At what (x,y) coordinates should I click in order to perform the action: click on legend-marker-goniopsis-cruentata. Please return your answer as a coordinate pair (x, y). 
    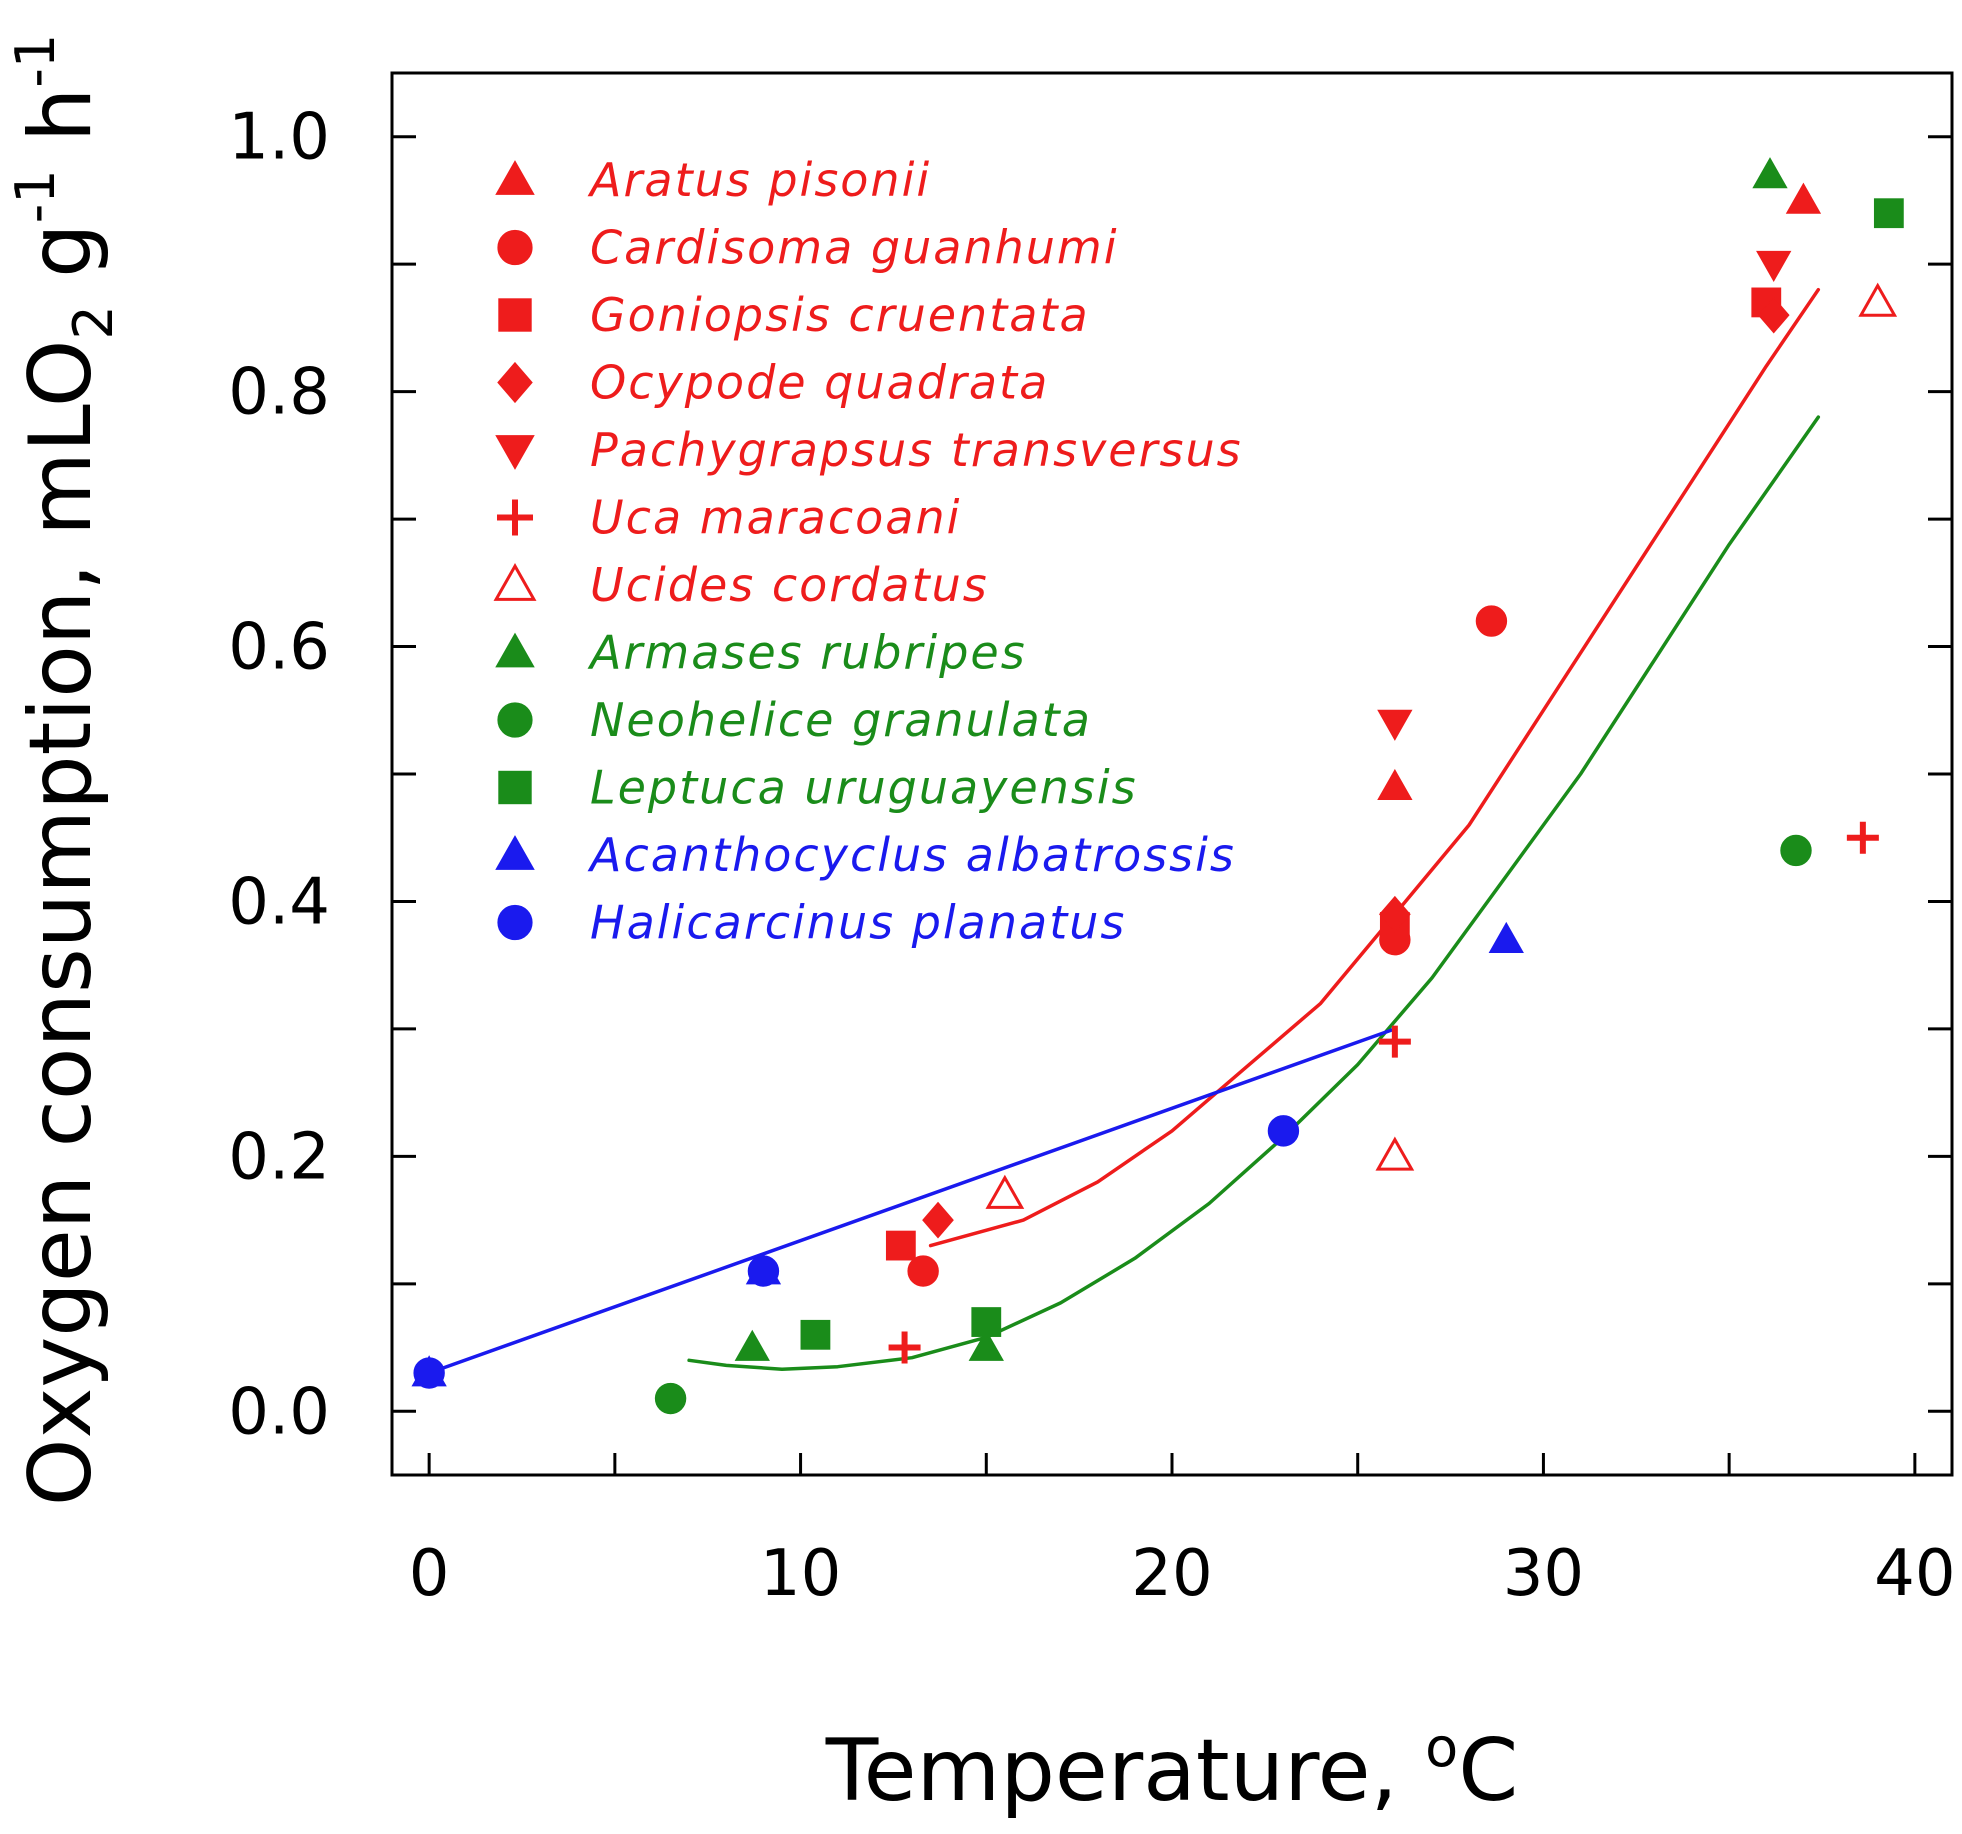
    Looking at the image, I should click on (515, 315).